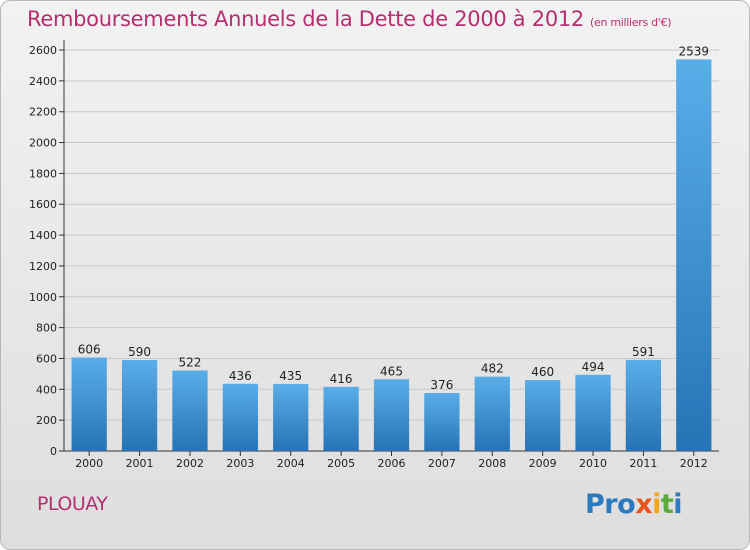 The width and height of the screenshot is (750, 550). What do you see at coordinates (442, 463) in the screenshot?
I see `x-tick-label: 2007` at bounding box center [442, 463].